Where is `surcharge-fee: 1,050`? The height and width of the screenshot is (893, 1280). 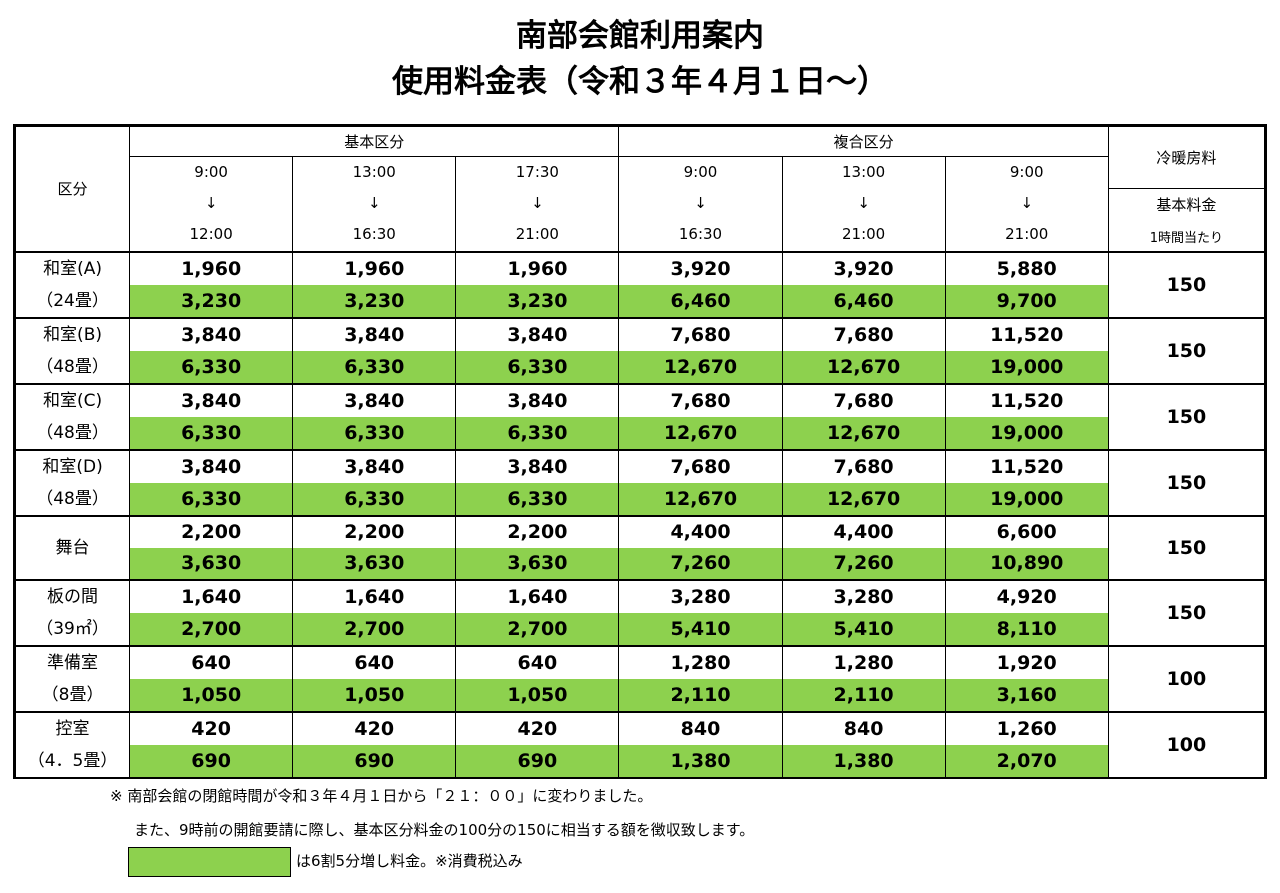
surcharge-fee: 1,050 is located at coordinates (374, 695).